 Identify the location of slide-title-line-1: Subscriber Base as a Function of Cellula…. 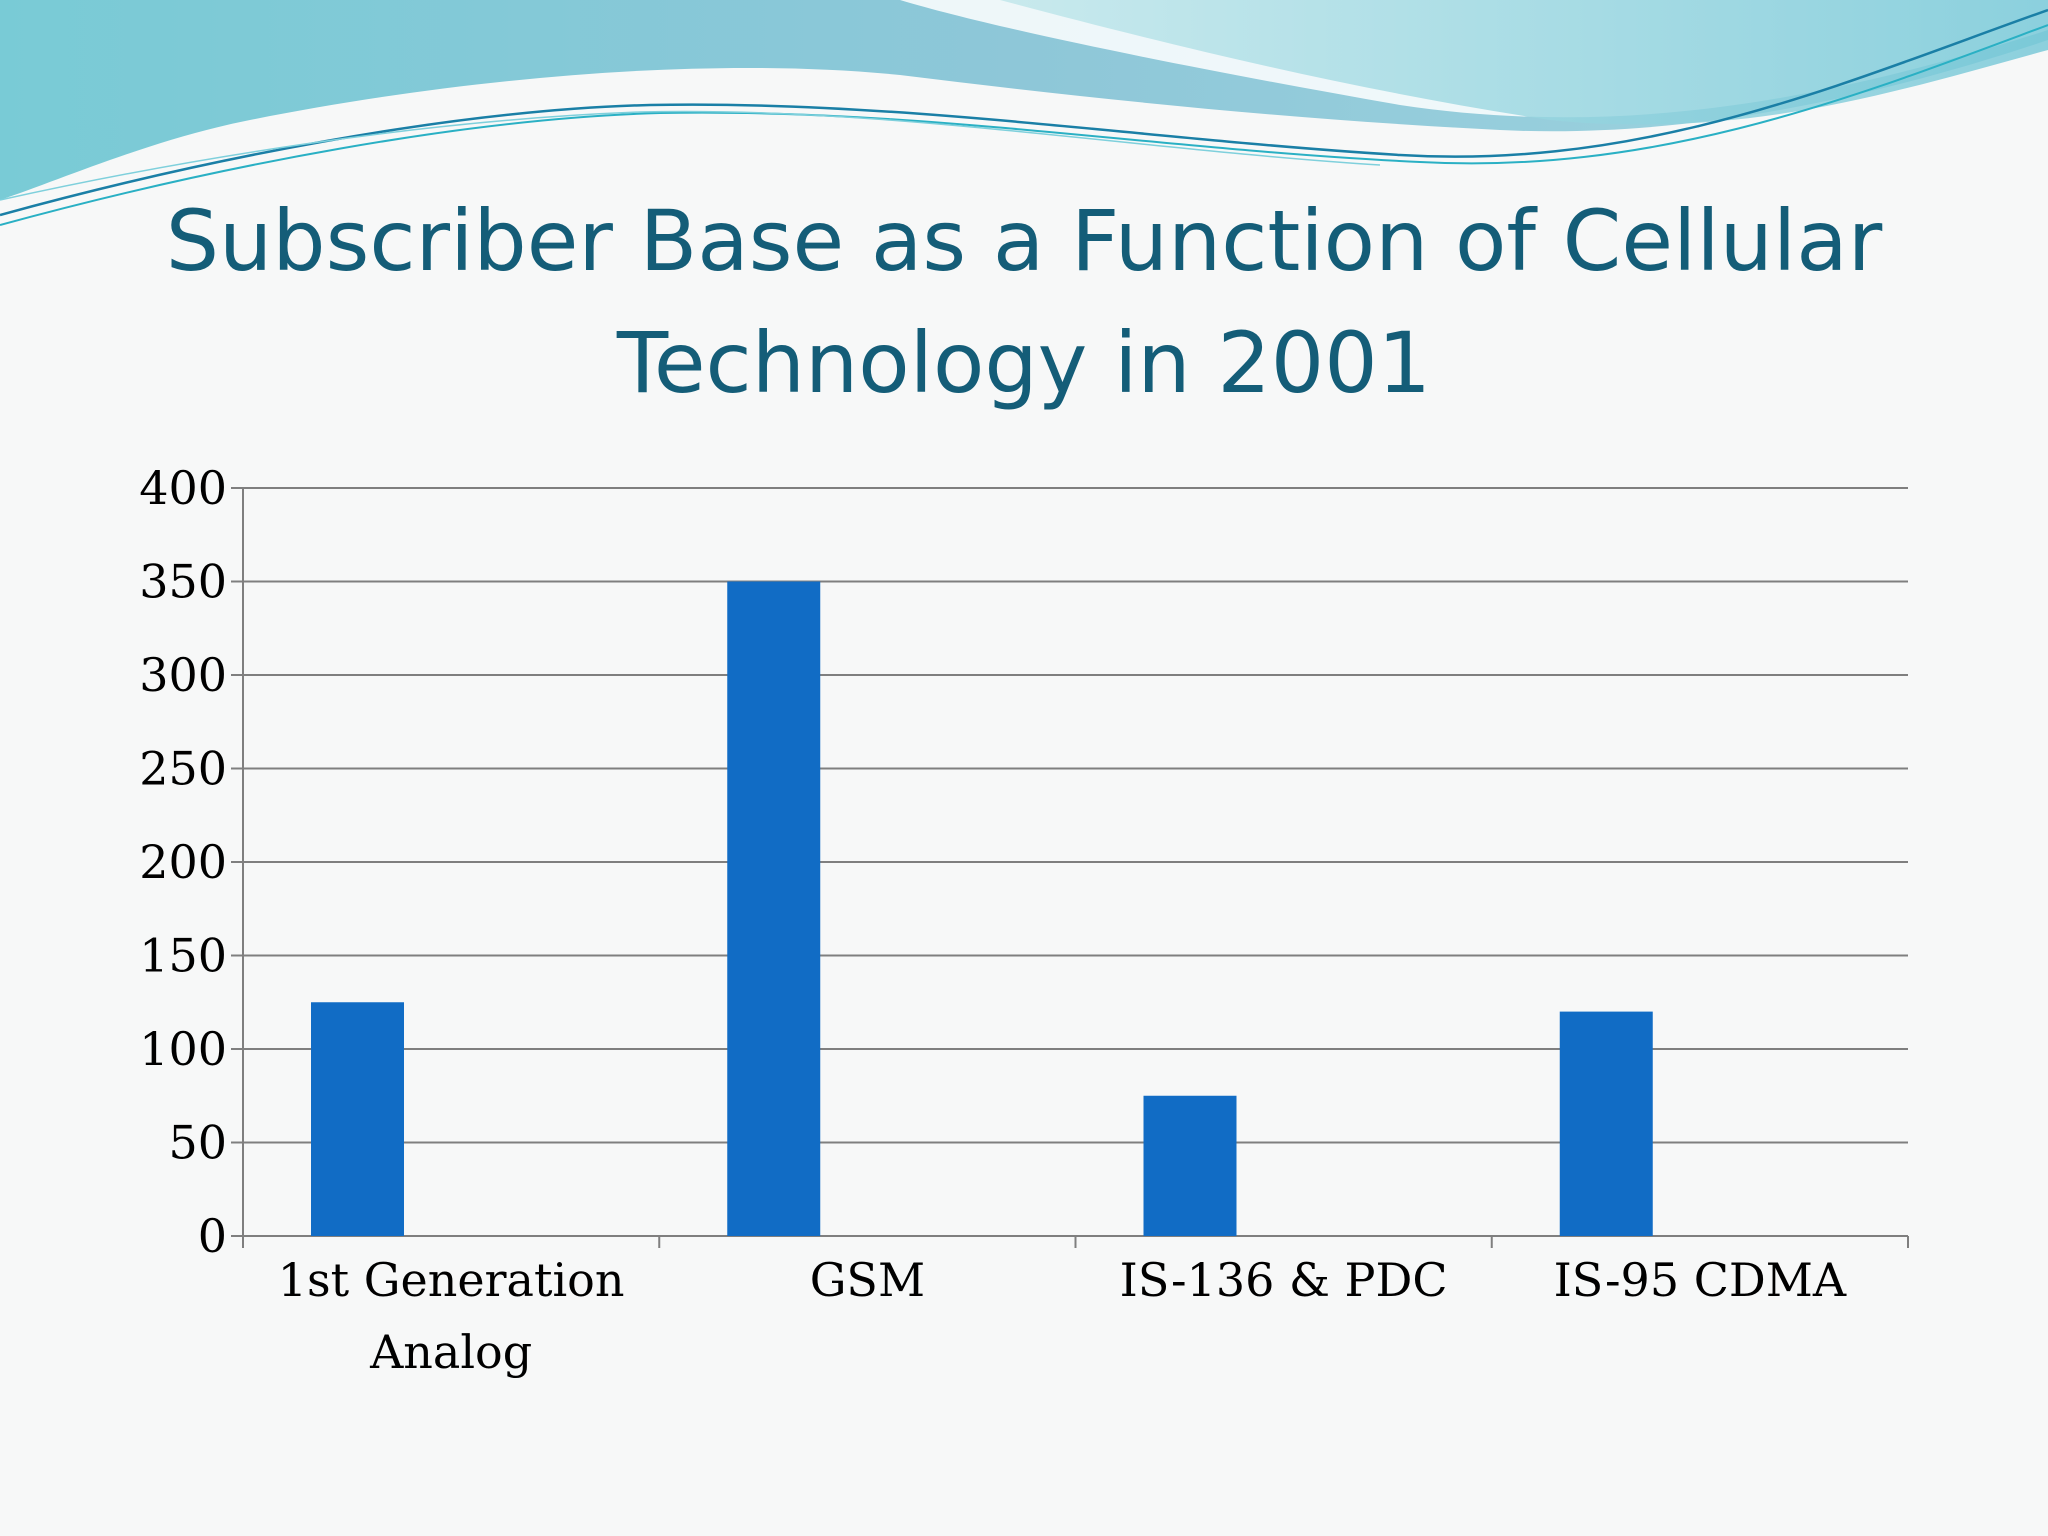
(1024, 241).